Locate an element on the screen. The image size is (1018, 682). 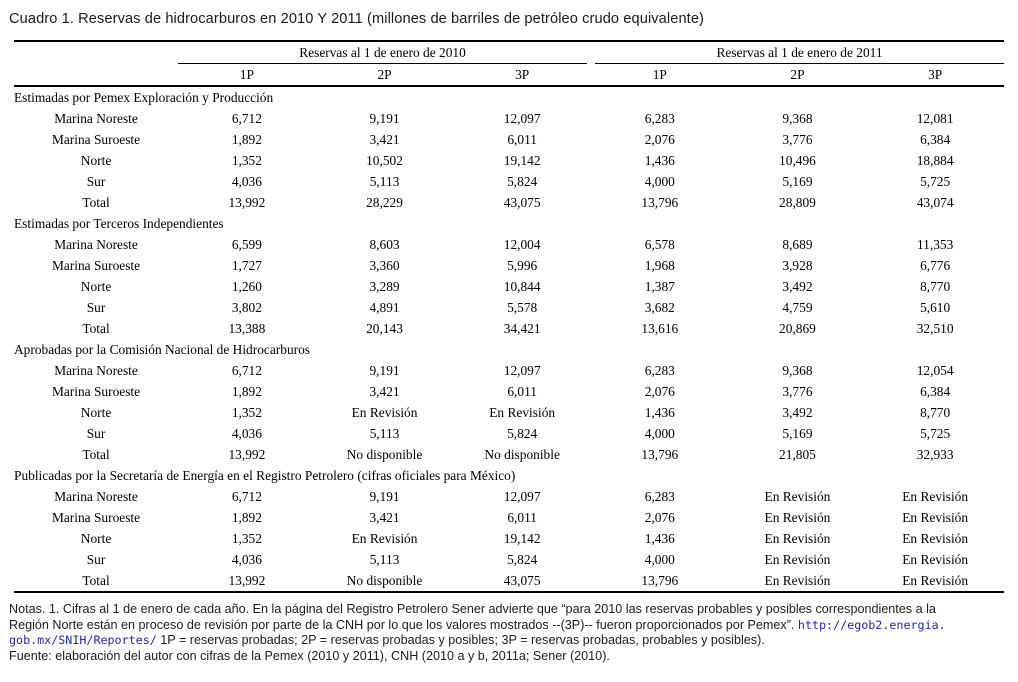
value-cell: 6,776 is located at coordinates (935, 265).